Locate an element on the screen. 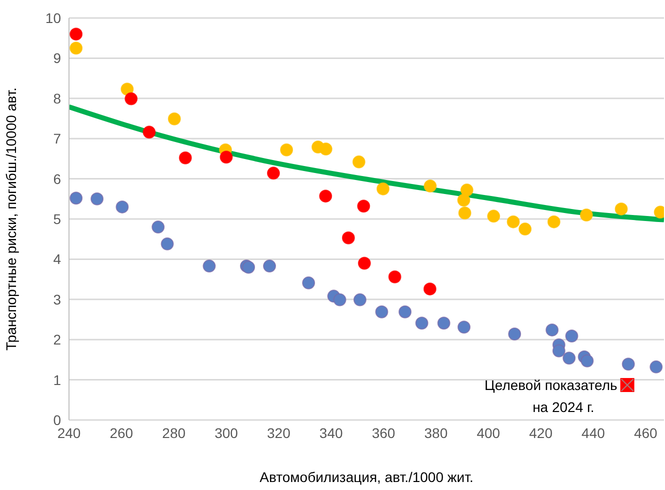 Image resolution: width=665 pixels, height=490 pixels. y-tick-label: 8 is located at coordinates (57, 98).